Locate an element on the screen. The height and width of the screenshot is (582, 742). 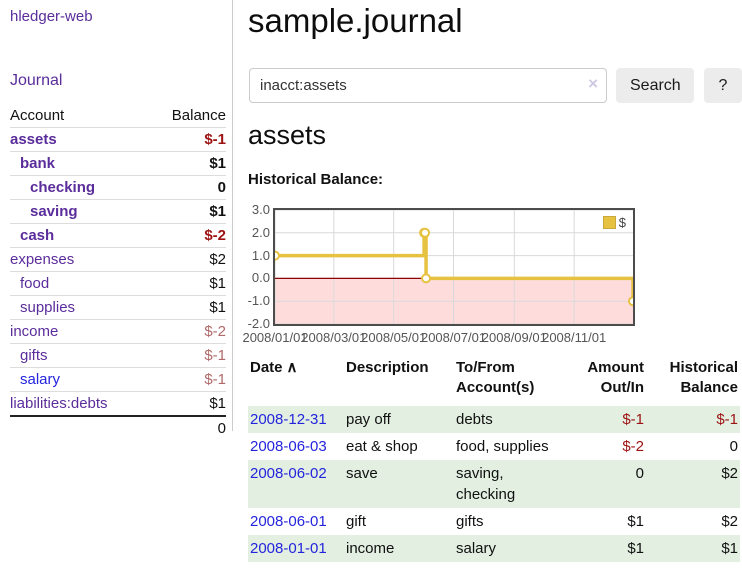
page-title: sample.journal is located at coordinates (355, 20).